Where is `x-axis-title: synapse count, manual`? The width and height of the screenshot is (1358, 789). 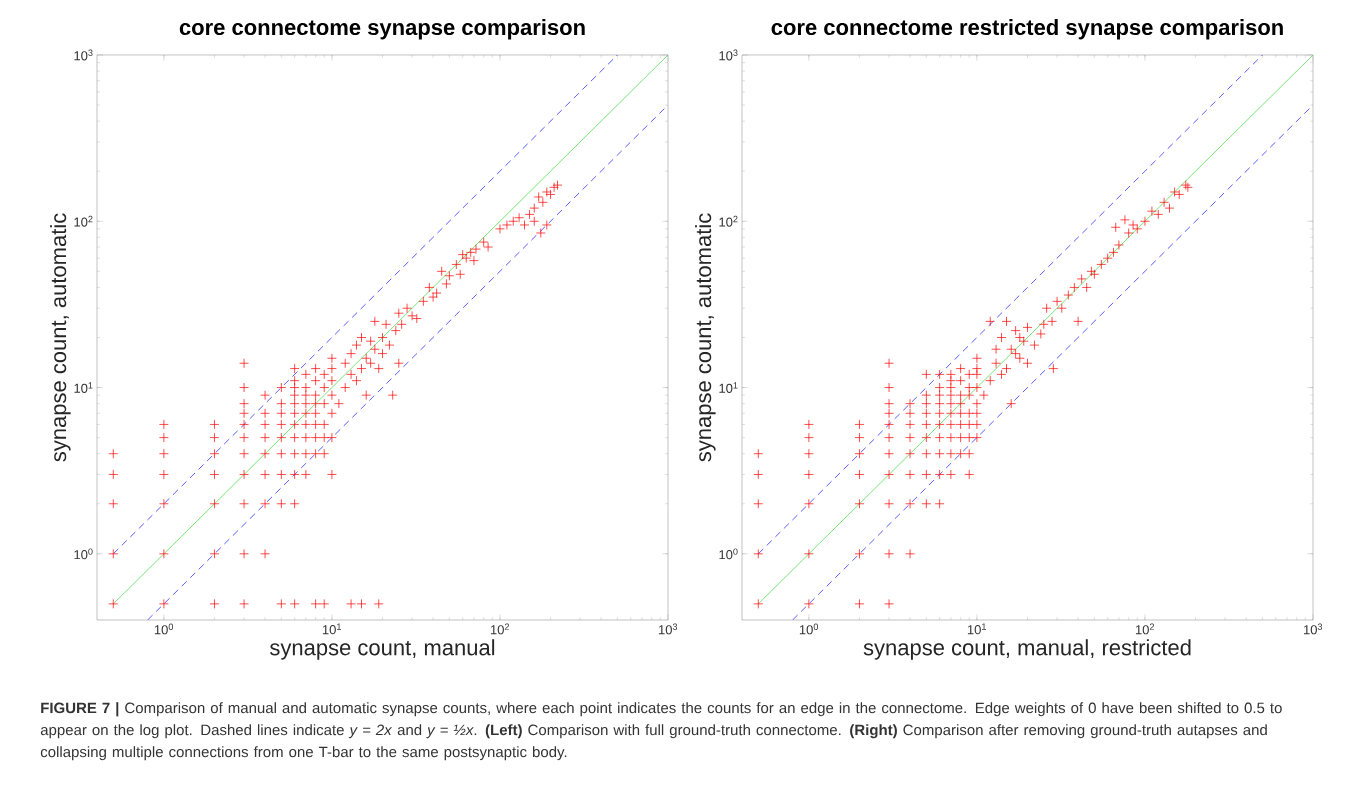 x-axis-title: synapse count, manual is located at coordinates (382, 649).